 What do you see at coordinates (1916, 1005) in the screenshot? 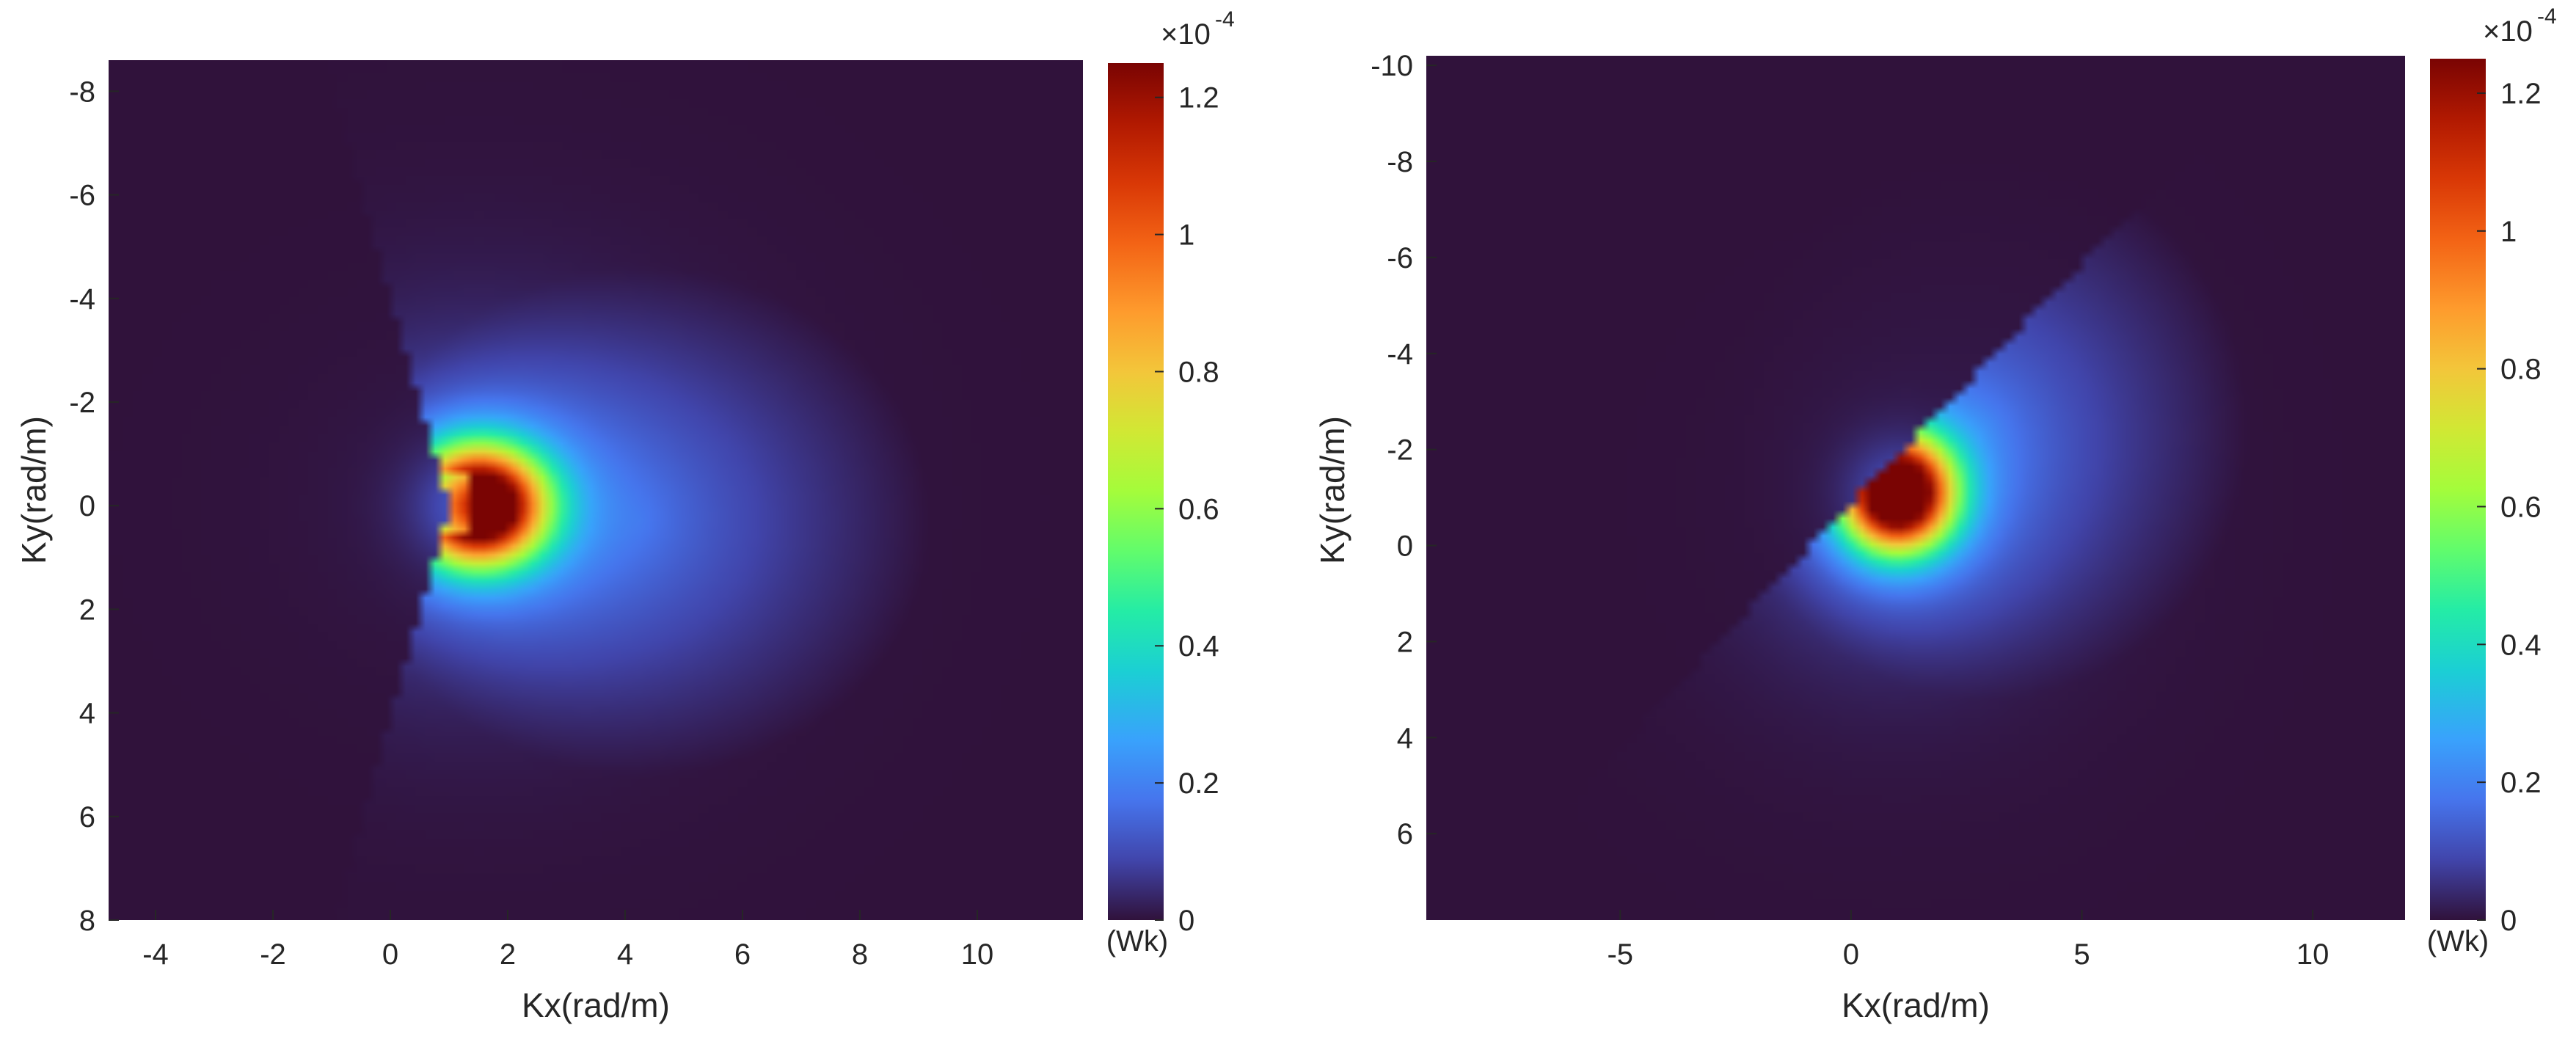
I see `right-x-axis-label: Kx(rad/m)` at bounding box center [1916, 1005].